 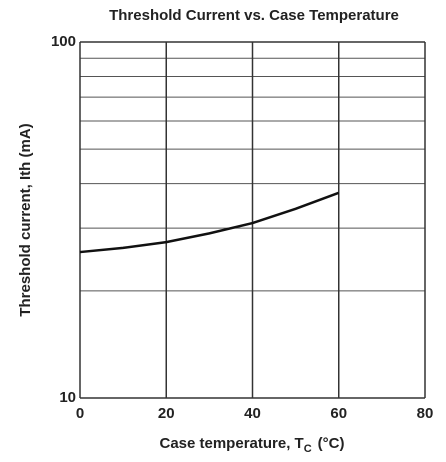 What do you see at coordinates (254, 15) in the screenshot?
I see `chart-title: Threshold Current vs. Case Temperature` at bounding box center [254, 15].